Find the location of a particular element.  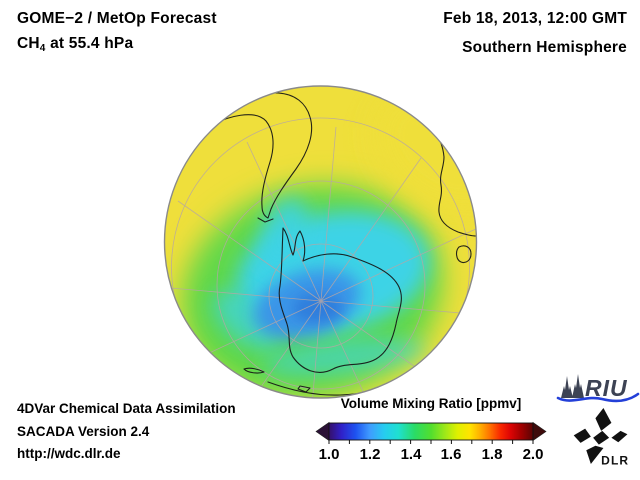

formula-subscript: 4 is located at coordinates (42, 48).